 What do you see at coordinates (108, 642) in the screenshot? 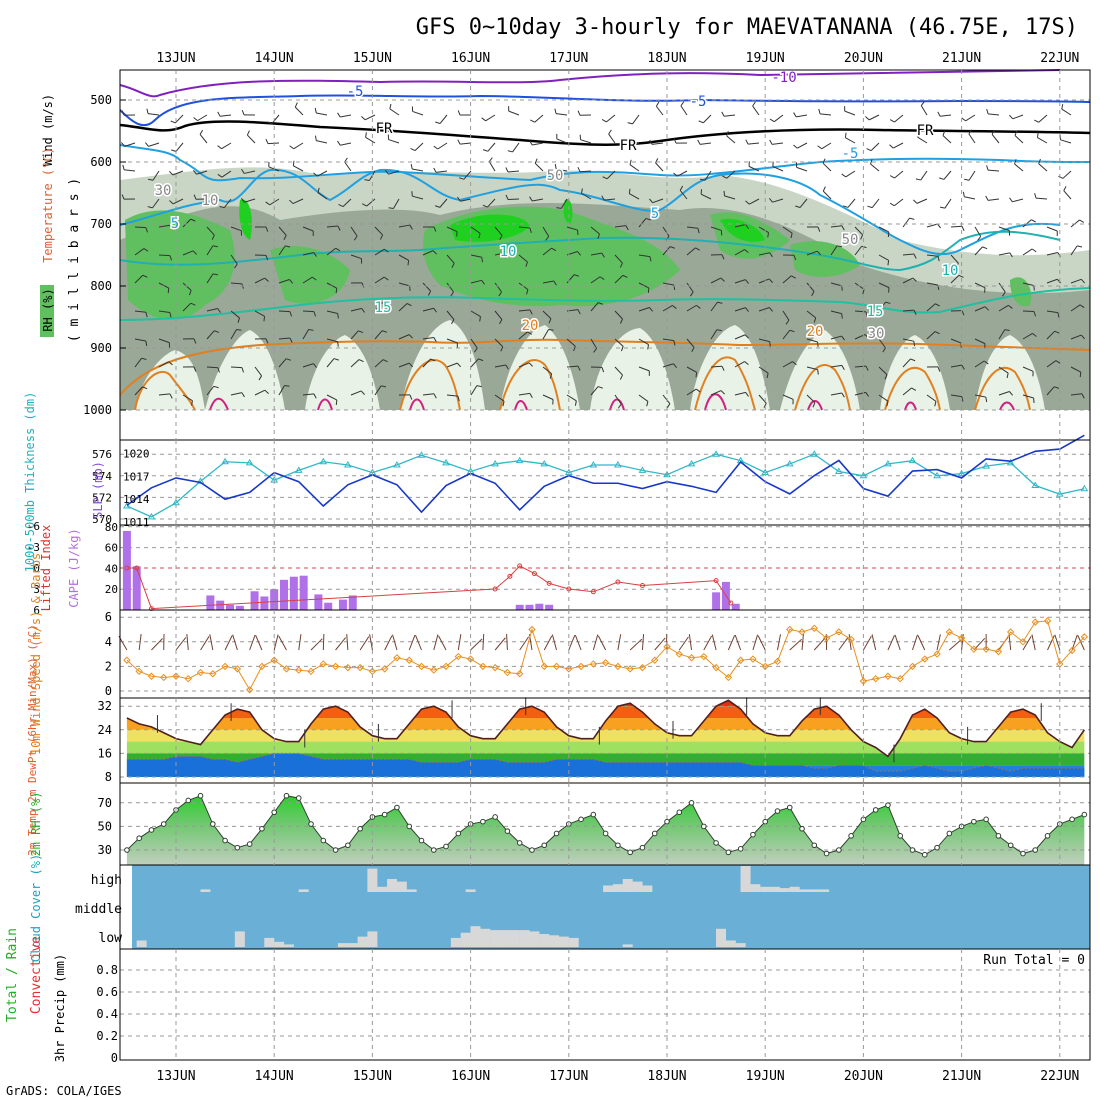
I see `wind-tick: 4` at bounding box center [108, 642].